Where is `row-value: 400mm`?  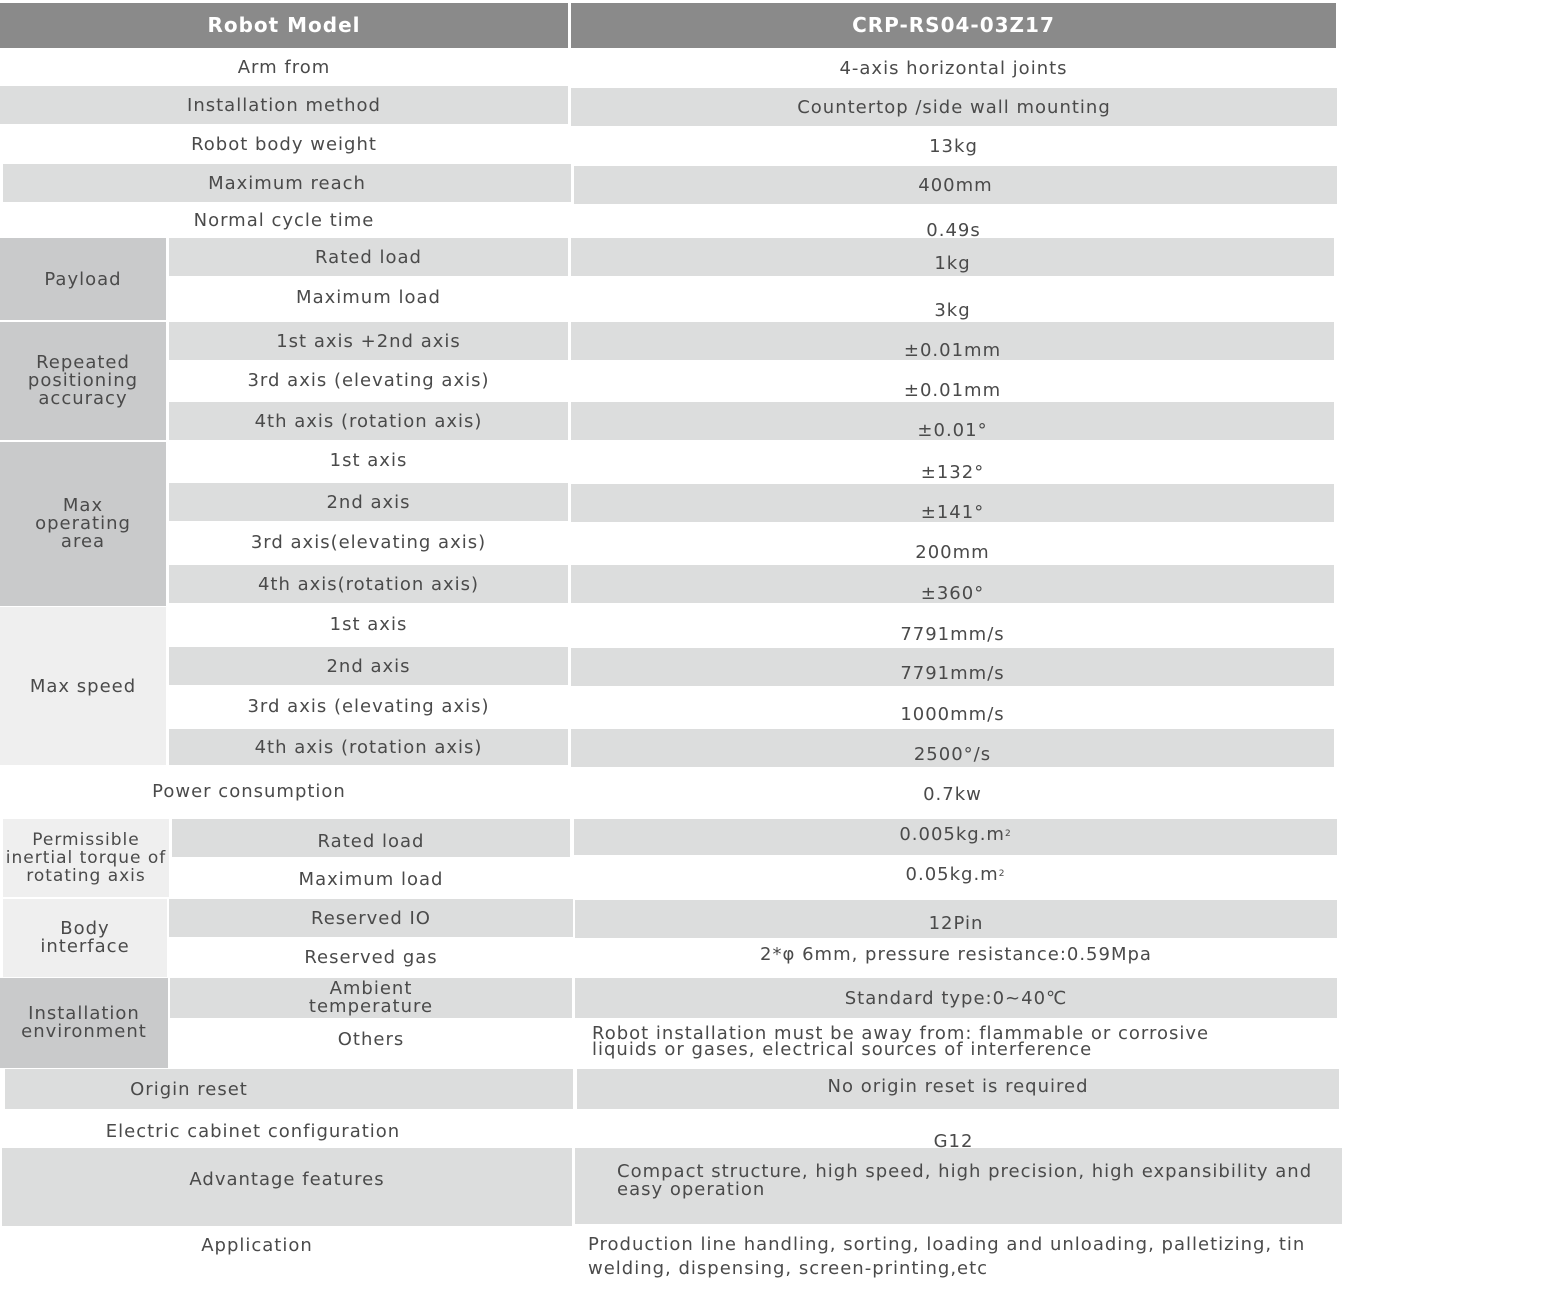 row-value: 400mm is located at coordinates (955, 185).